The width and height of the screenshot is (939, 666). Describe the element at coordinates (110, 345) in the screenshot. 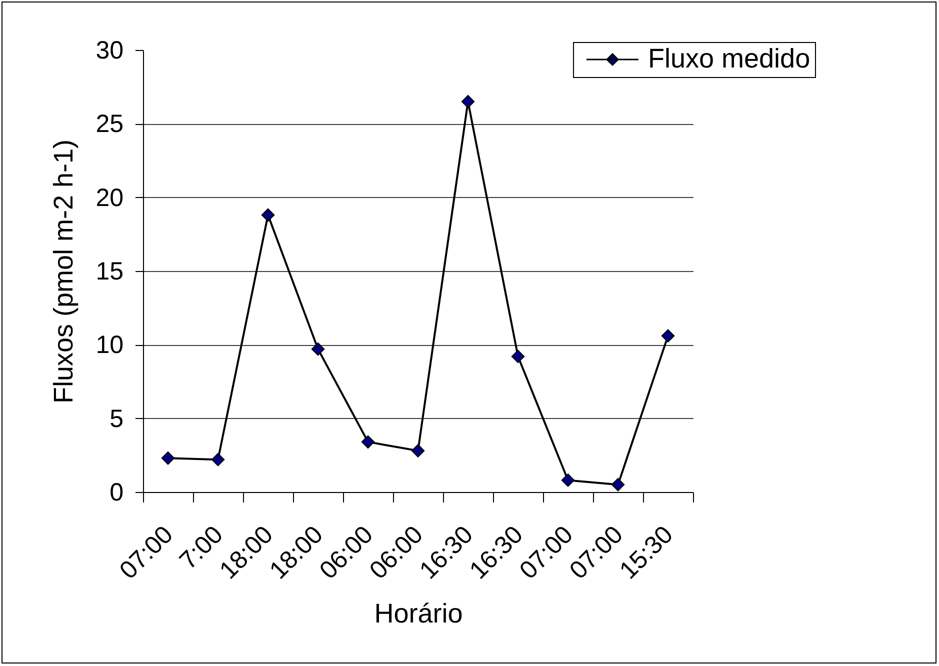

I see `y-tick-label: 10` at that location.